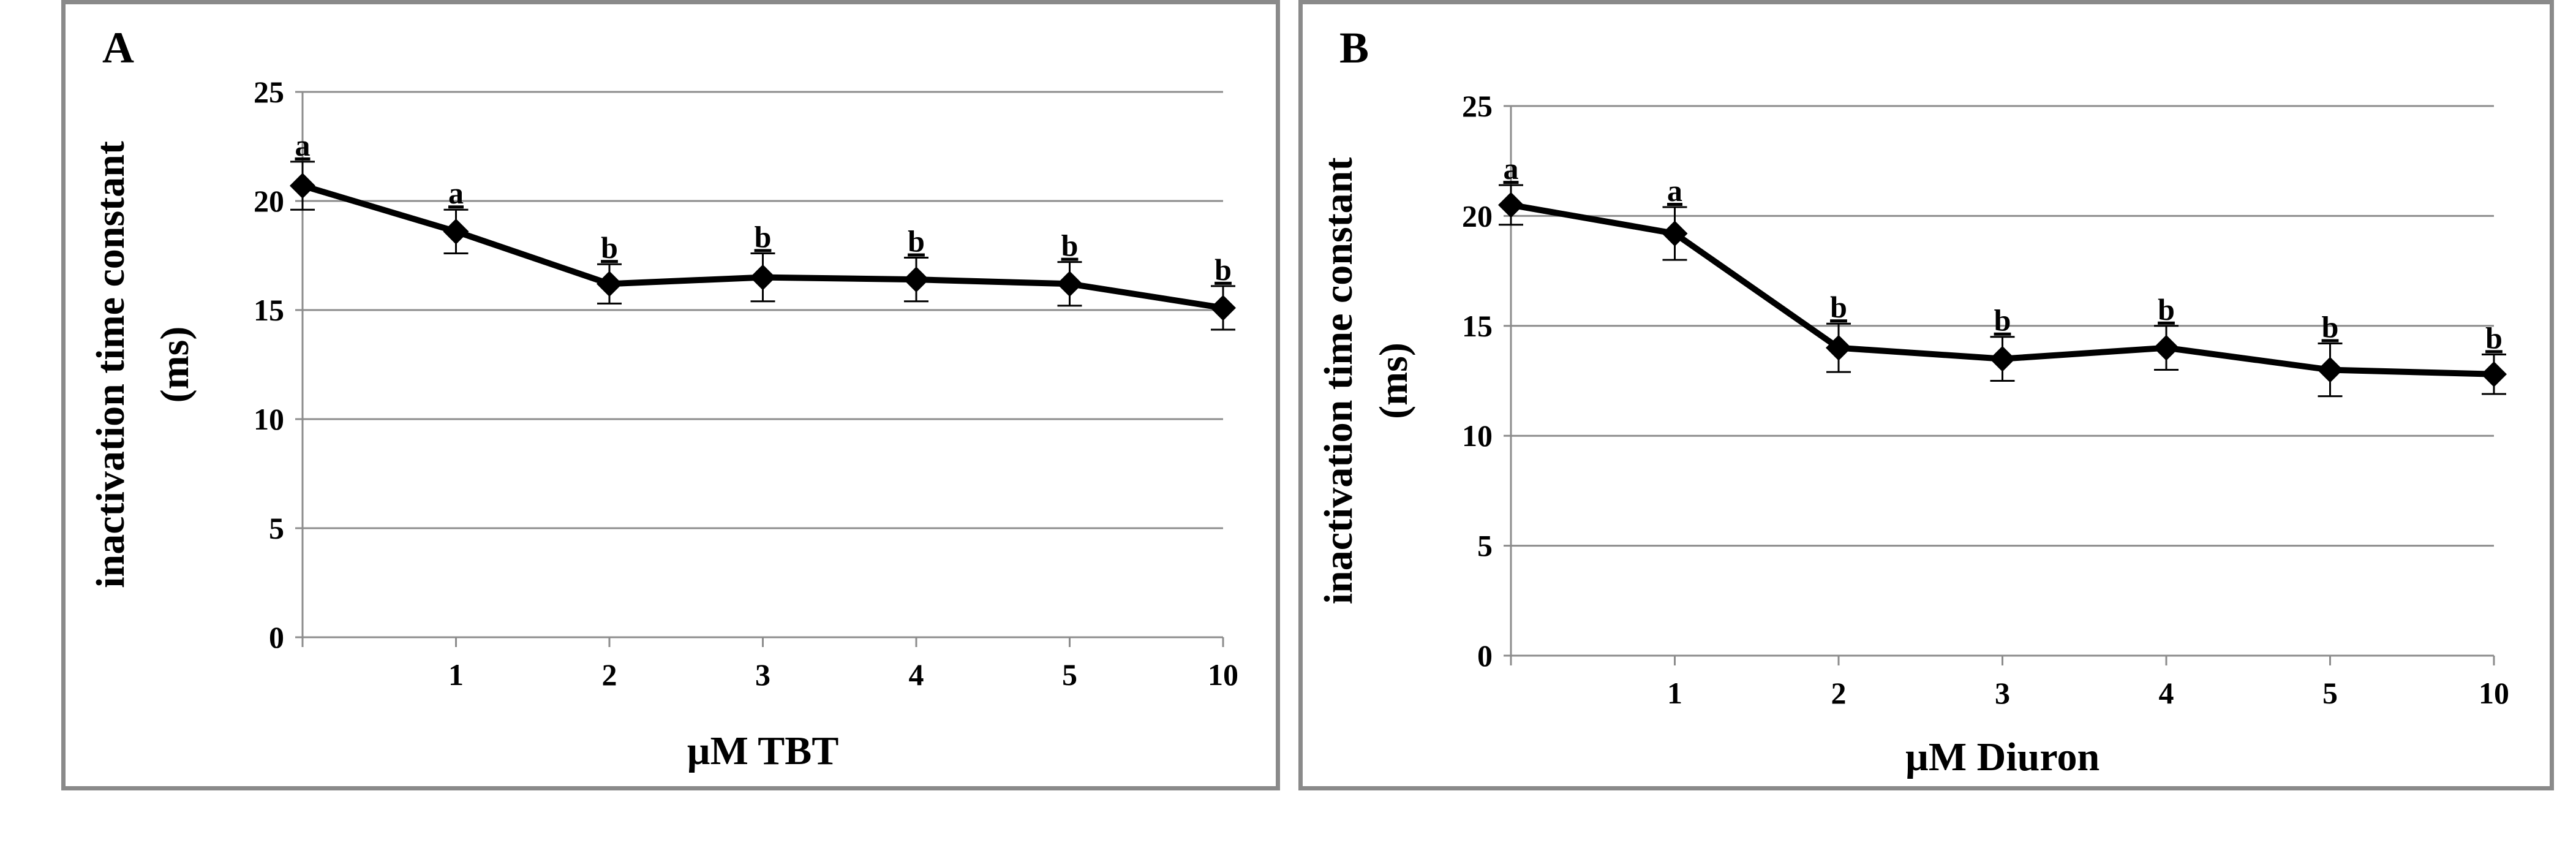 Image resolution: width=2576 pixels, height=856 pixels. Describe the element at coordinates (269, 92) in the screenshot. I see `chart-a-y-tick-label: 25` at that location.